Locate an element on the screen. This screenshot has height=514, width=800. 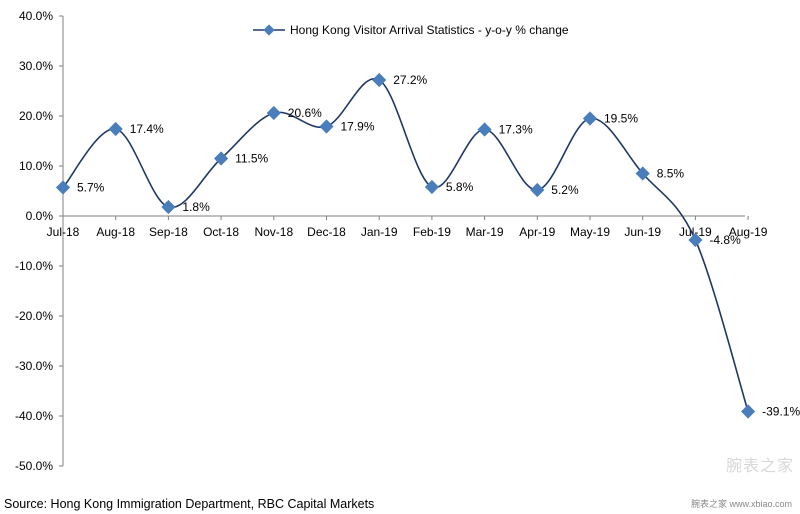
x-tick-label: May-19 is located at coordinates (590, 232).